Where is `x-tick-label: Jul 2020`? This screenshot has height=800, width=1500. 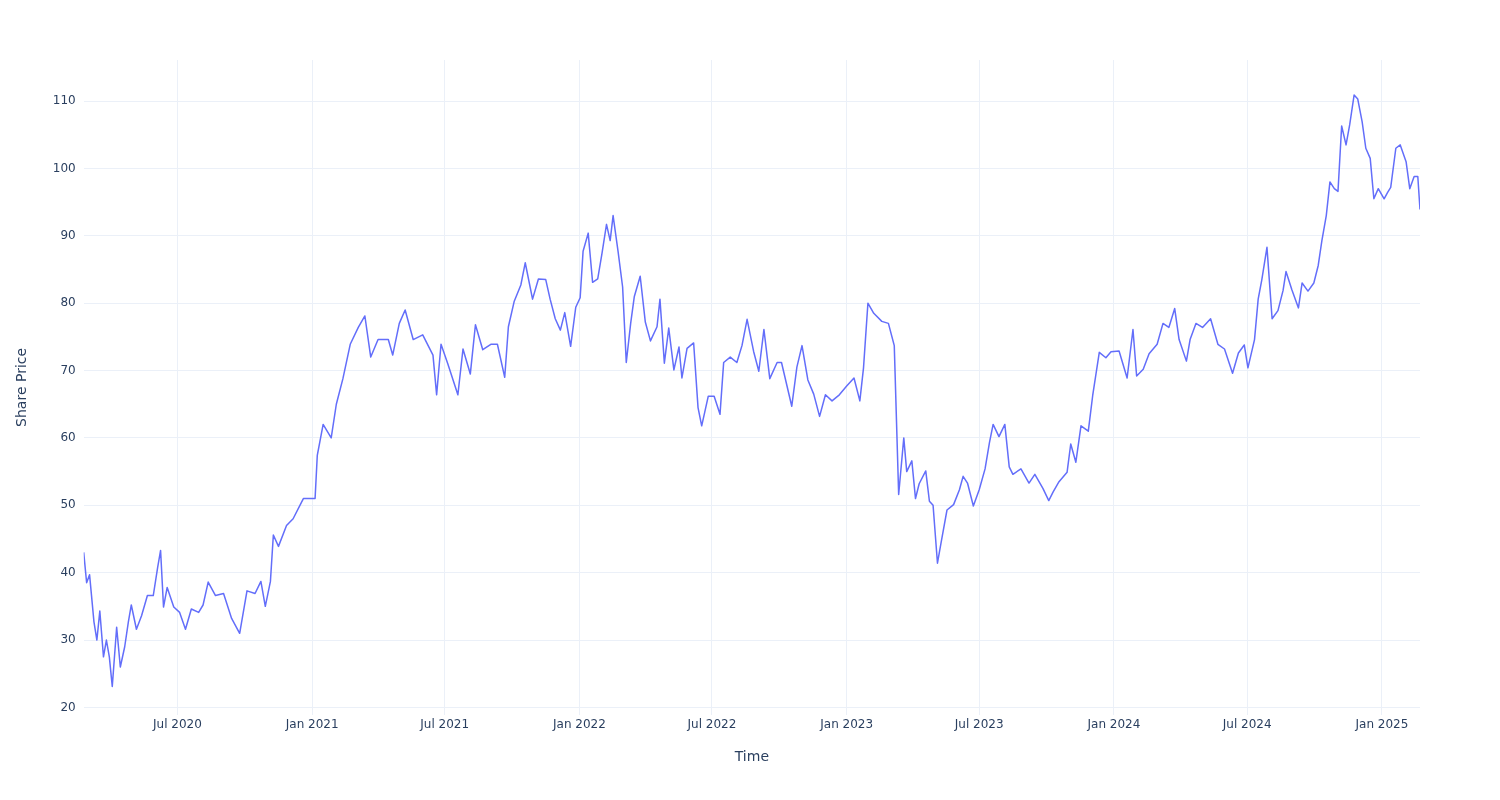 x-tick-label: Jul 2020 is located at coordinates (177, 724).